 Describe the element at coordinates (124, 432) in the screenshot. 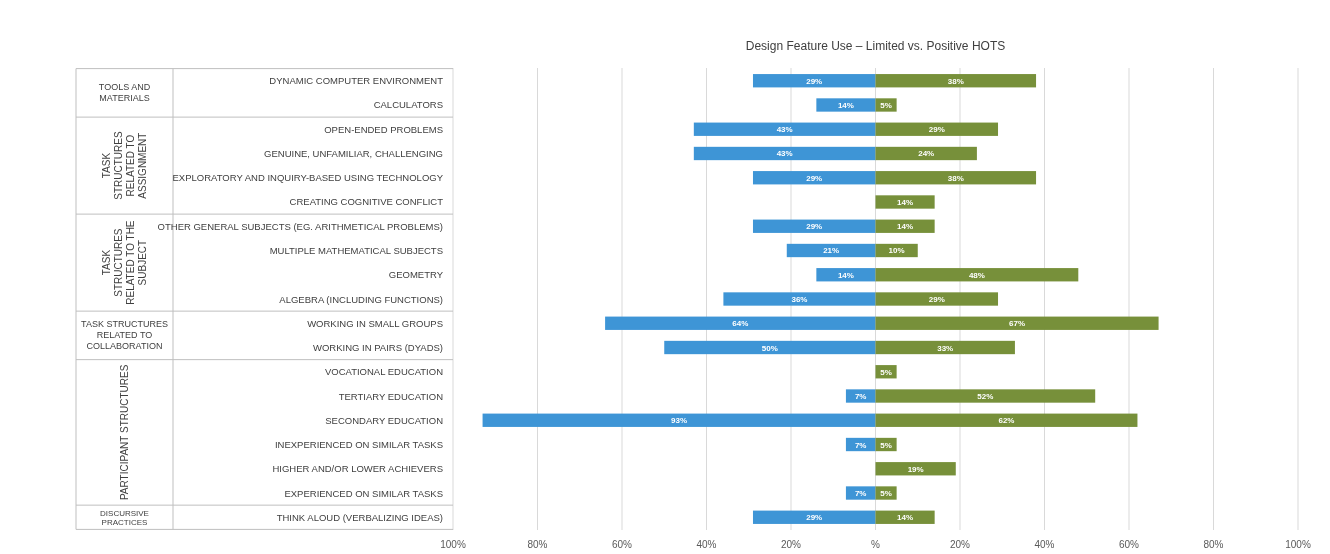

I see `text: PARTICIPANT STRUCTURES` at that location.